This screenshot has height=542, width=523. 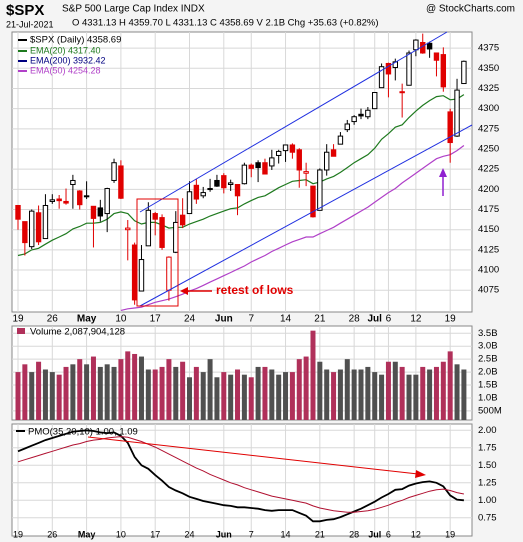 I want to click on y-tick-label: 1.5B, so click(x=488, y=385).